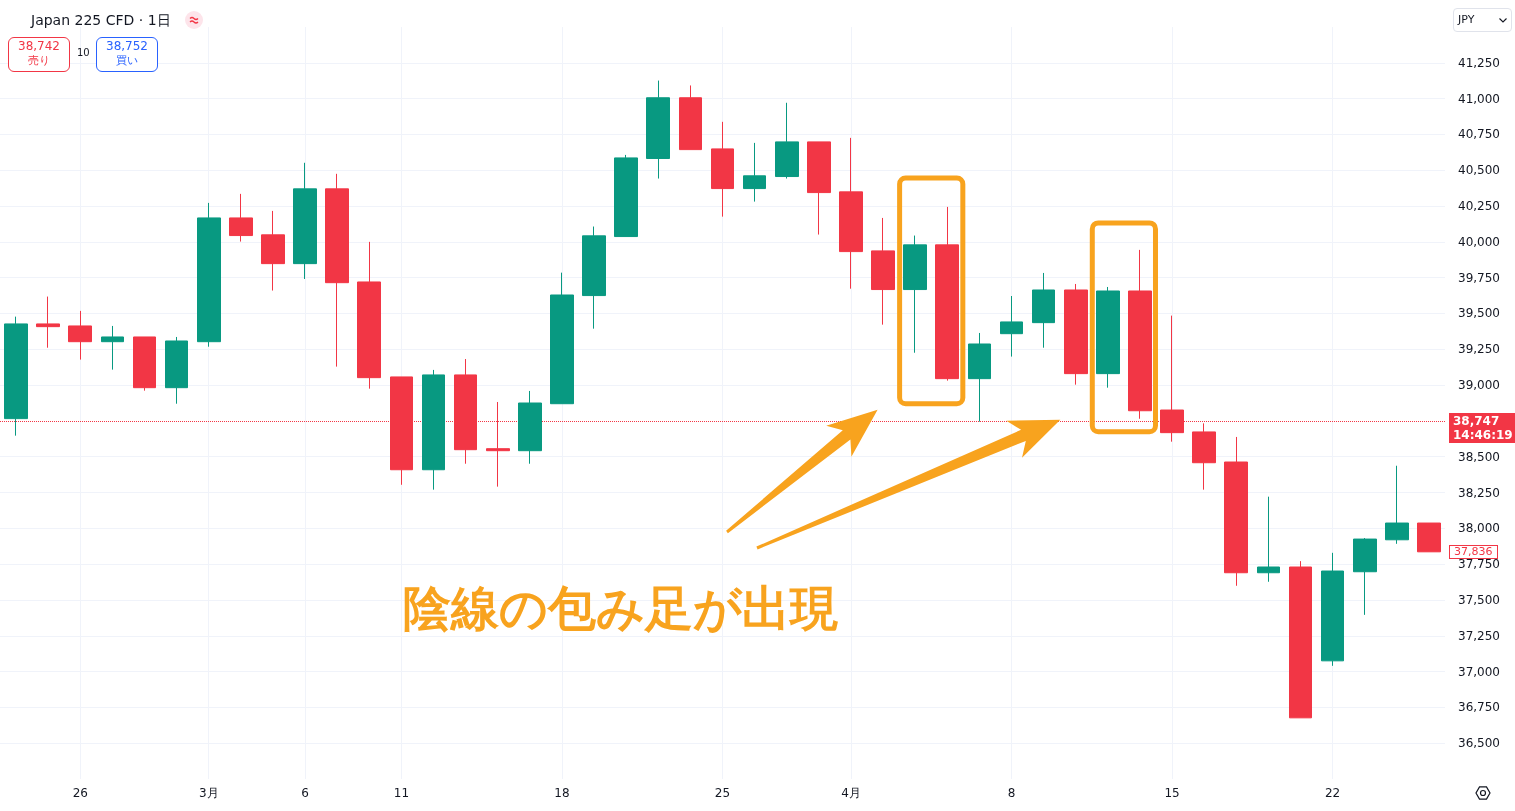 Image resolution: width=1515 pixels, height=811 pixels. What do you see at coordinates (1479, 528) in the screenshot?
I see `y-tick-label: 38,000` at bounding box center [1479, 528].